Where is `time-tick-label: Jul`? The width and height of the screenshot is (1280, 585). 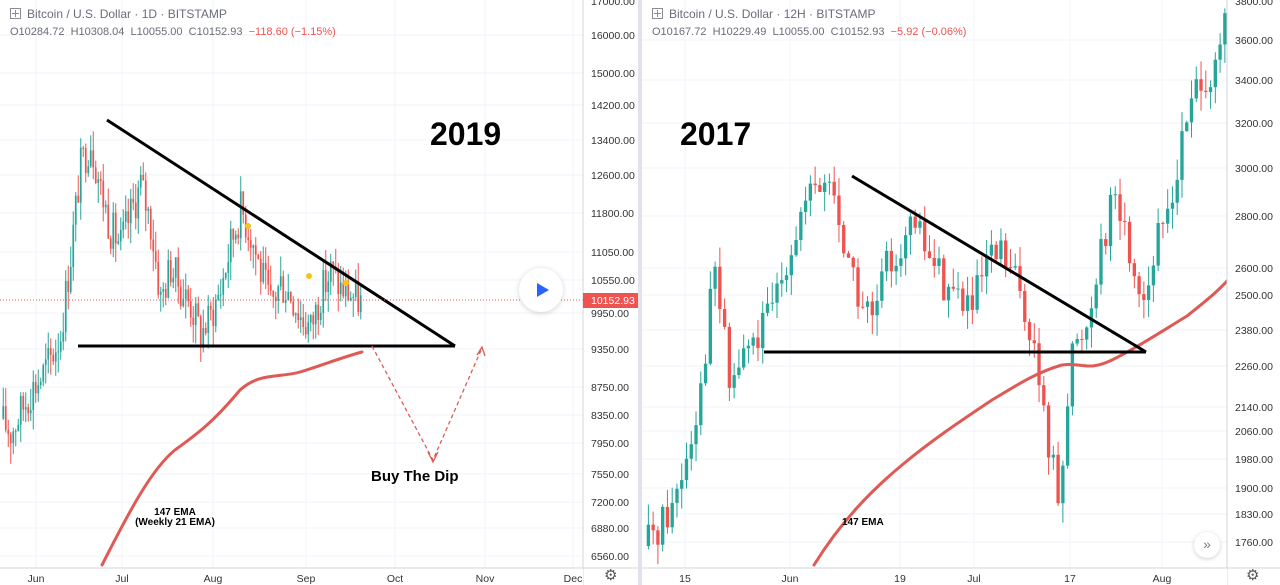
time-tick-label: Jul is located at coordinates (973, 579).